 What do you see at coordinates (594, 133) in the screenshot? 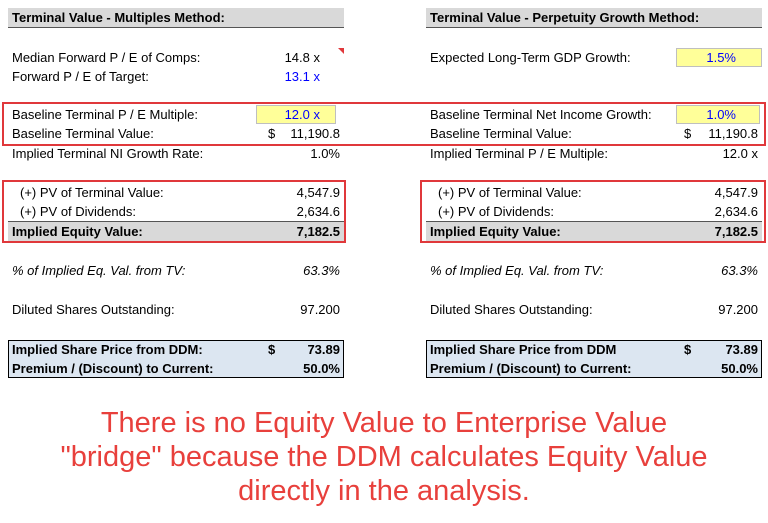
I see `right-baseline-tv-row: Baseline Terminal Value: $ 11,190.8` at bounding box center [594, 133].